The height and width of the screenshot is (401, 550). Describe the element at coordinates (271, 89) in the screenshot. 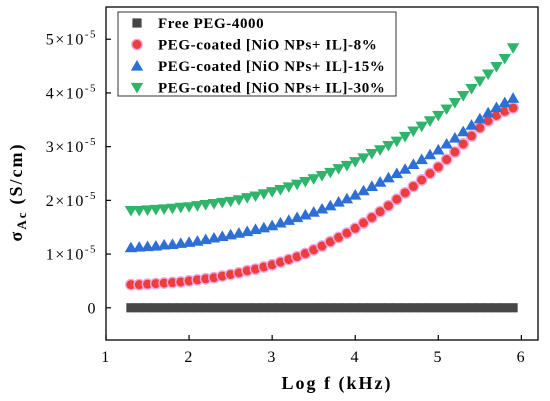

I see `legend-label: PEG-coated [NiO NPs+ IL]-30%` at that location.